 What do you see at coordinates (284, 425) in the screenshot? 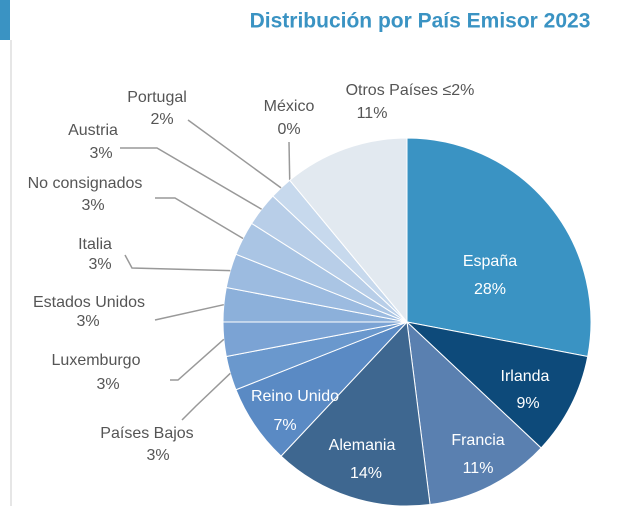
I see `slice-value: 7%` at bounding box center [284, 425].